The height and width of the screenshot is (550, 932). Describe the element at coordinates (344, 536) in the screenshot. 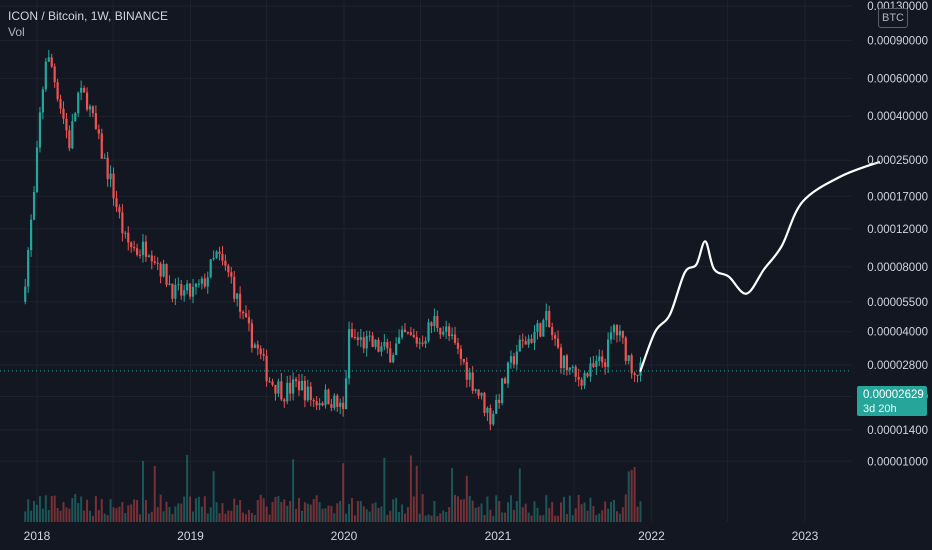

I see `time-tick-label: 2020` at that location.